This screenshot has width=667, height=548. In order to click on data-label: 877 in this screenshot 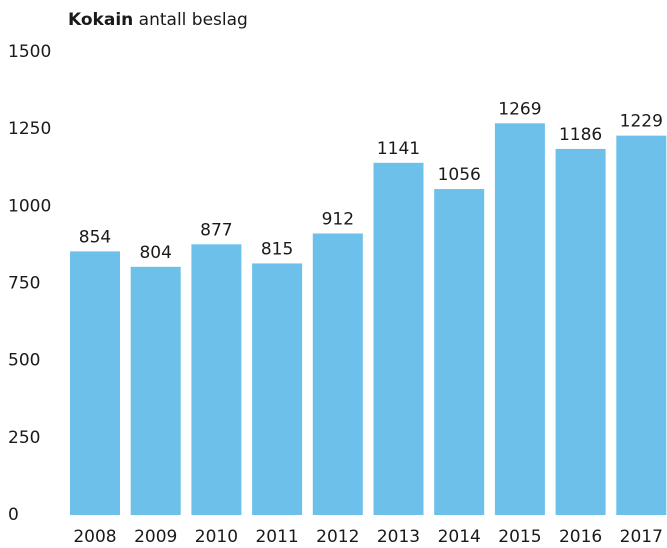, I will do `click(216, 230)`.